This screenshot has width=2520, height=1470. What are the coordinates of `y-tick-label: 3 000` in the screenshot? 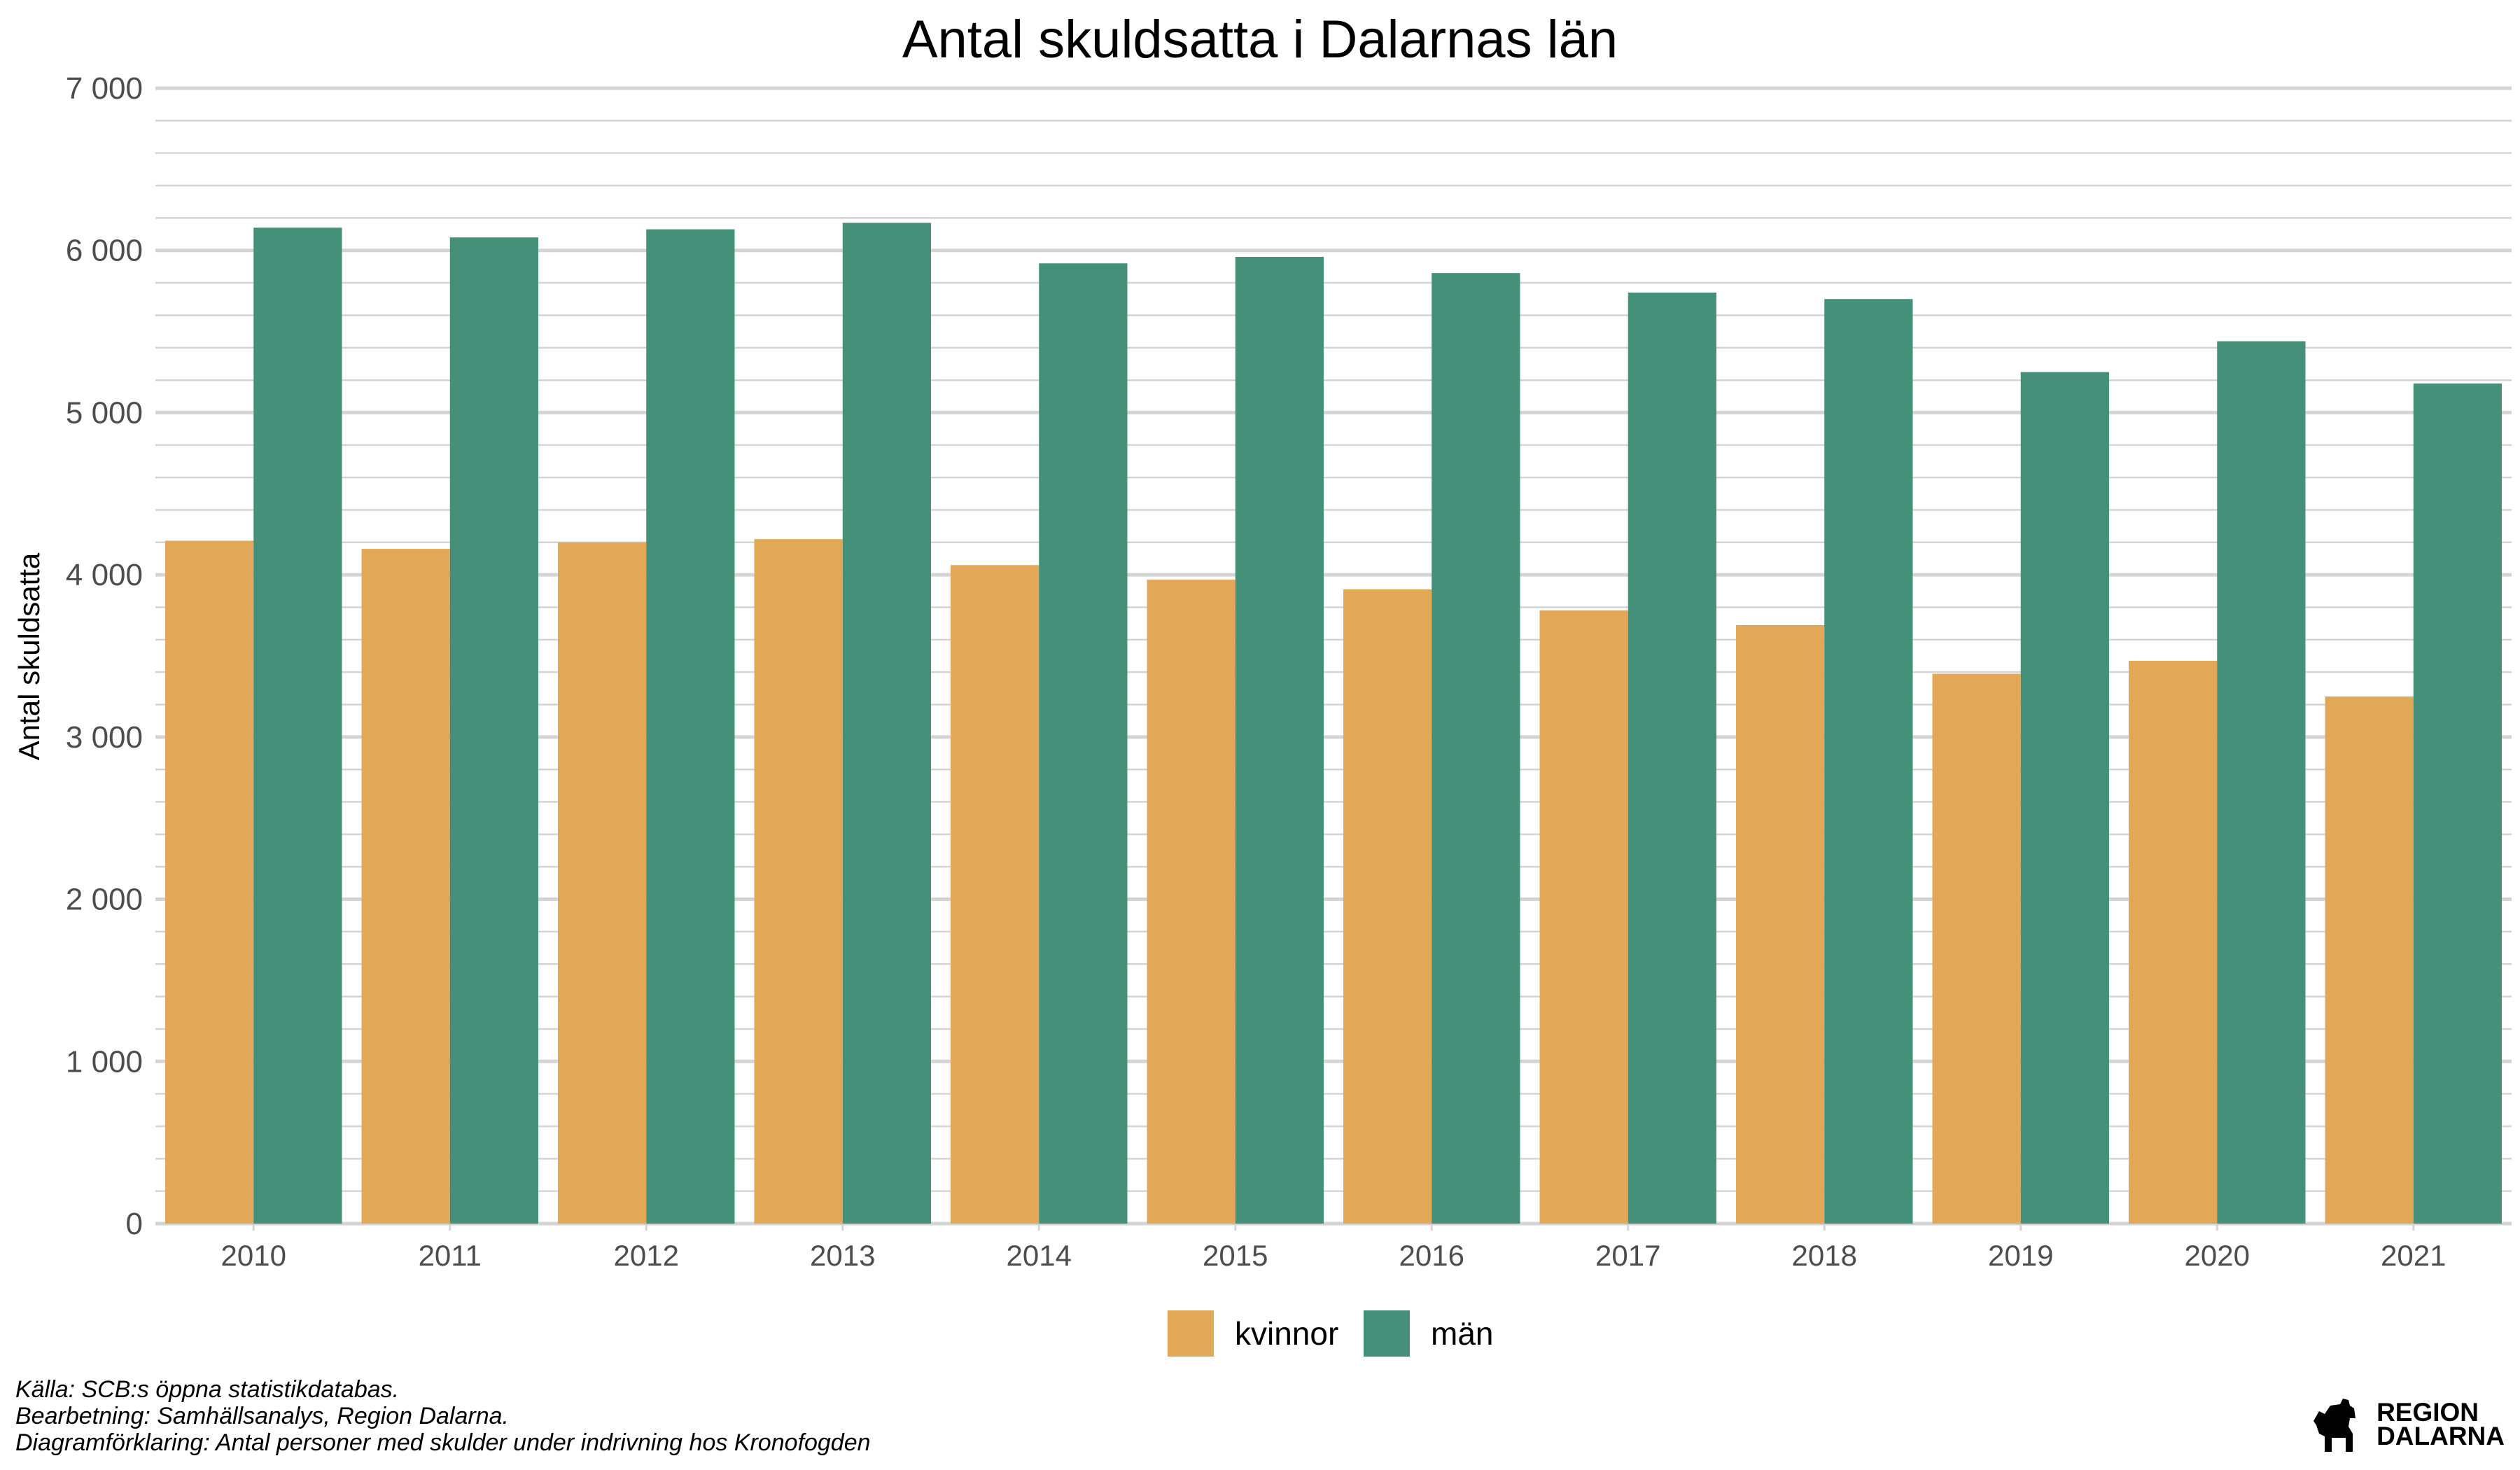 It's located at (104, 737).